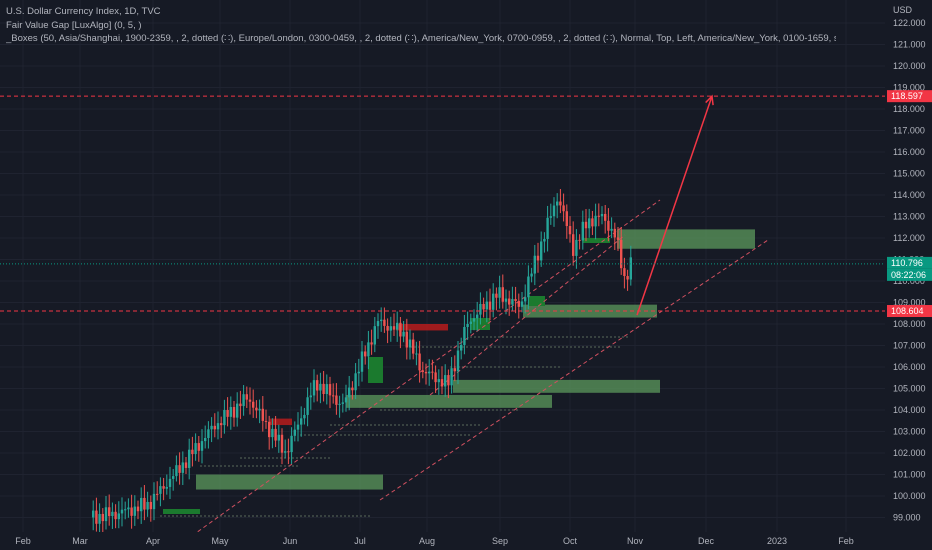 Image resolution: width=932 pixels, height=550 pixels. I want to click on indicator-fvg: Fair Value Gap [LuxAlgo] (0, 5, ), so click(74, 25).